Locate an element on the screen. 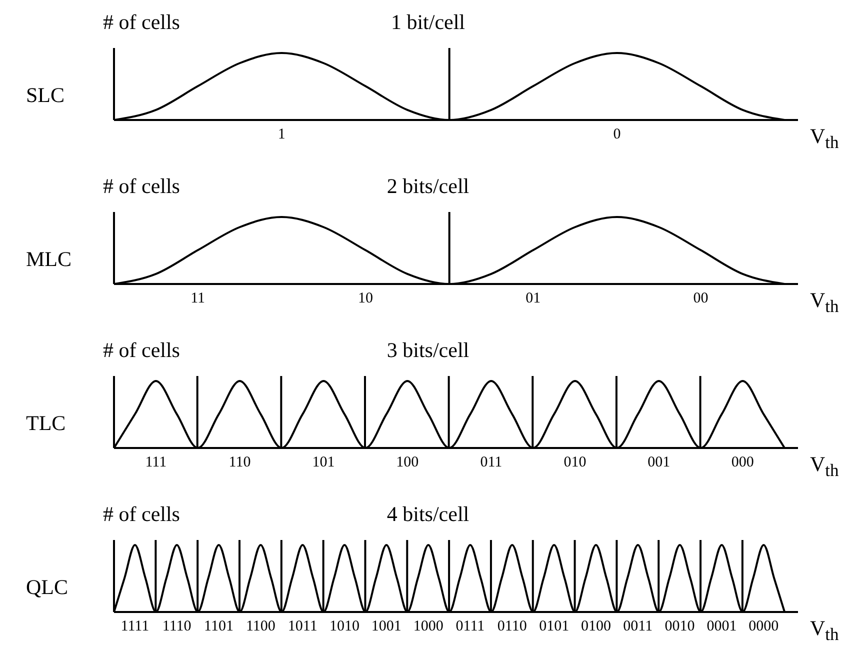 Image resolution: width=850 pixels, height=665 pixels. x-tick-label: 11 is located at coordinates (198, 298).